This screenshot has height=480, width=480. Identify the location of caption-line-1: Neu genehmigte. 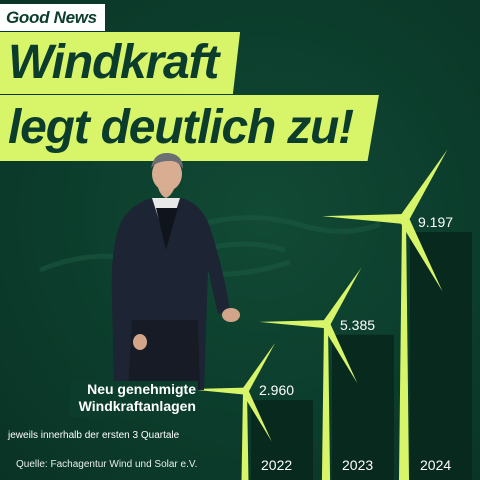
(141, 389).